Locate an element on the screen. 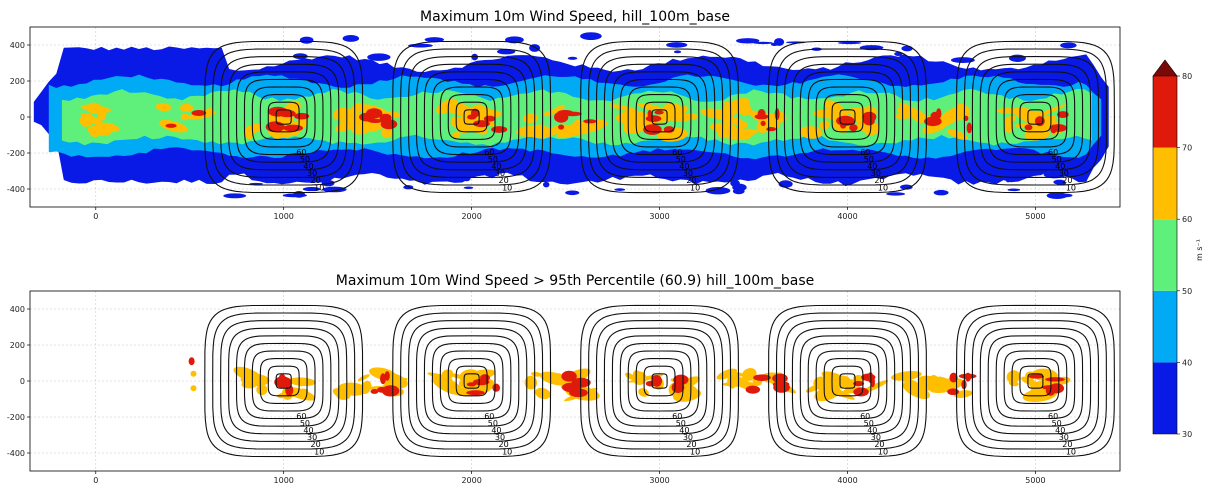 Image resolution: width=1211 pixels, height=486 pixels. y-tick-label: 200 is located at coordinates (17, 345).